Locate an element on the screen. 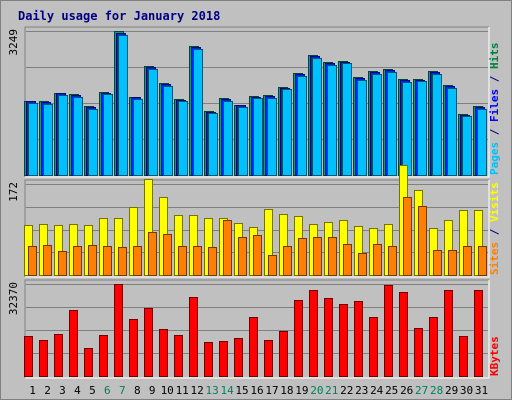 This screenshot has width=512, height=400. x-tick-label: 10 is located at coordinates (167, 390).